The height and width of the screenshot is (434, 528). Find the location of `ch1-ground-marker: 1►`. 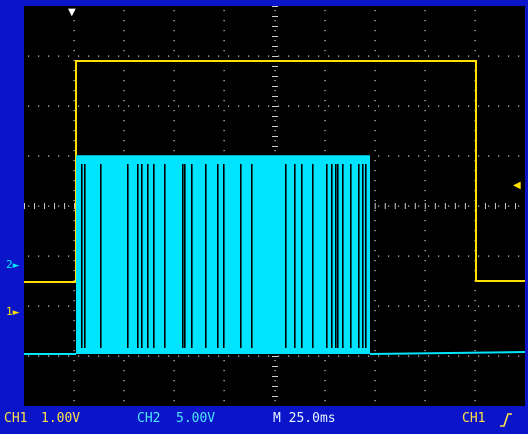

ch1-ground-marker: 1► is located at coordinates (13, 309).